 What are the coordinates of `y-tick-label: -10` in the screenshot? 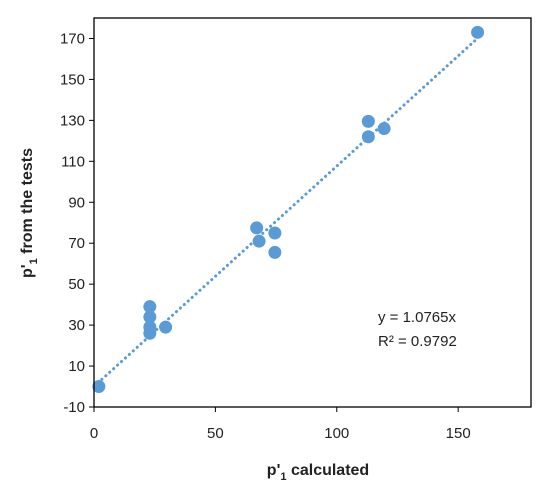 It's located at (74, 407).